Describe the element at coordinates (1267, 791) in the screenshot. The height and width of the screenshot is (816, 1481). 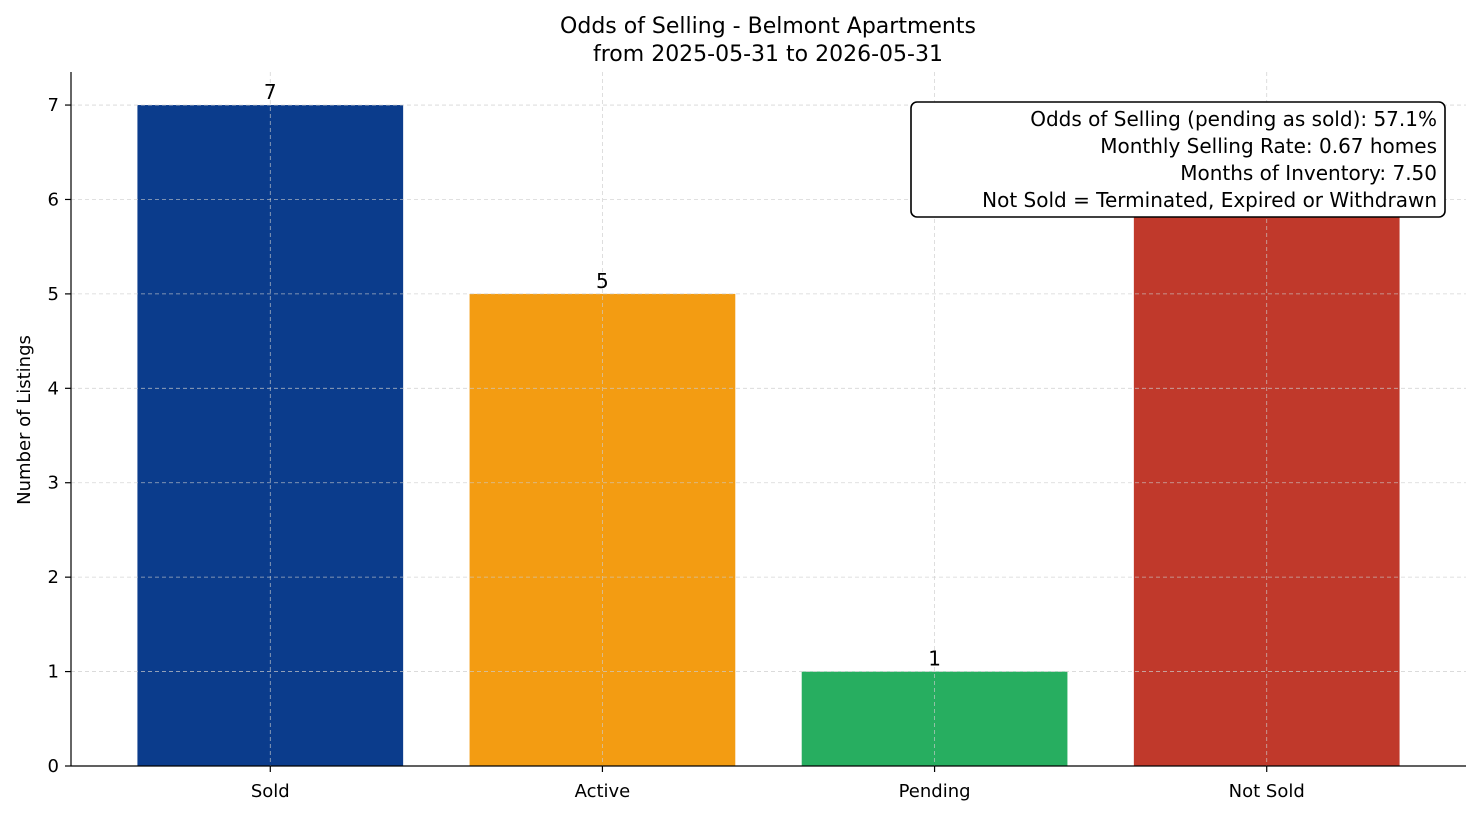
I see `x-tick-label: Not Sold` at that location.